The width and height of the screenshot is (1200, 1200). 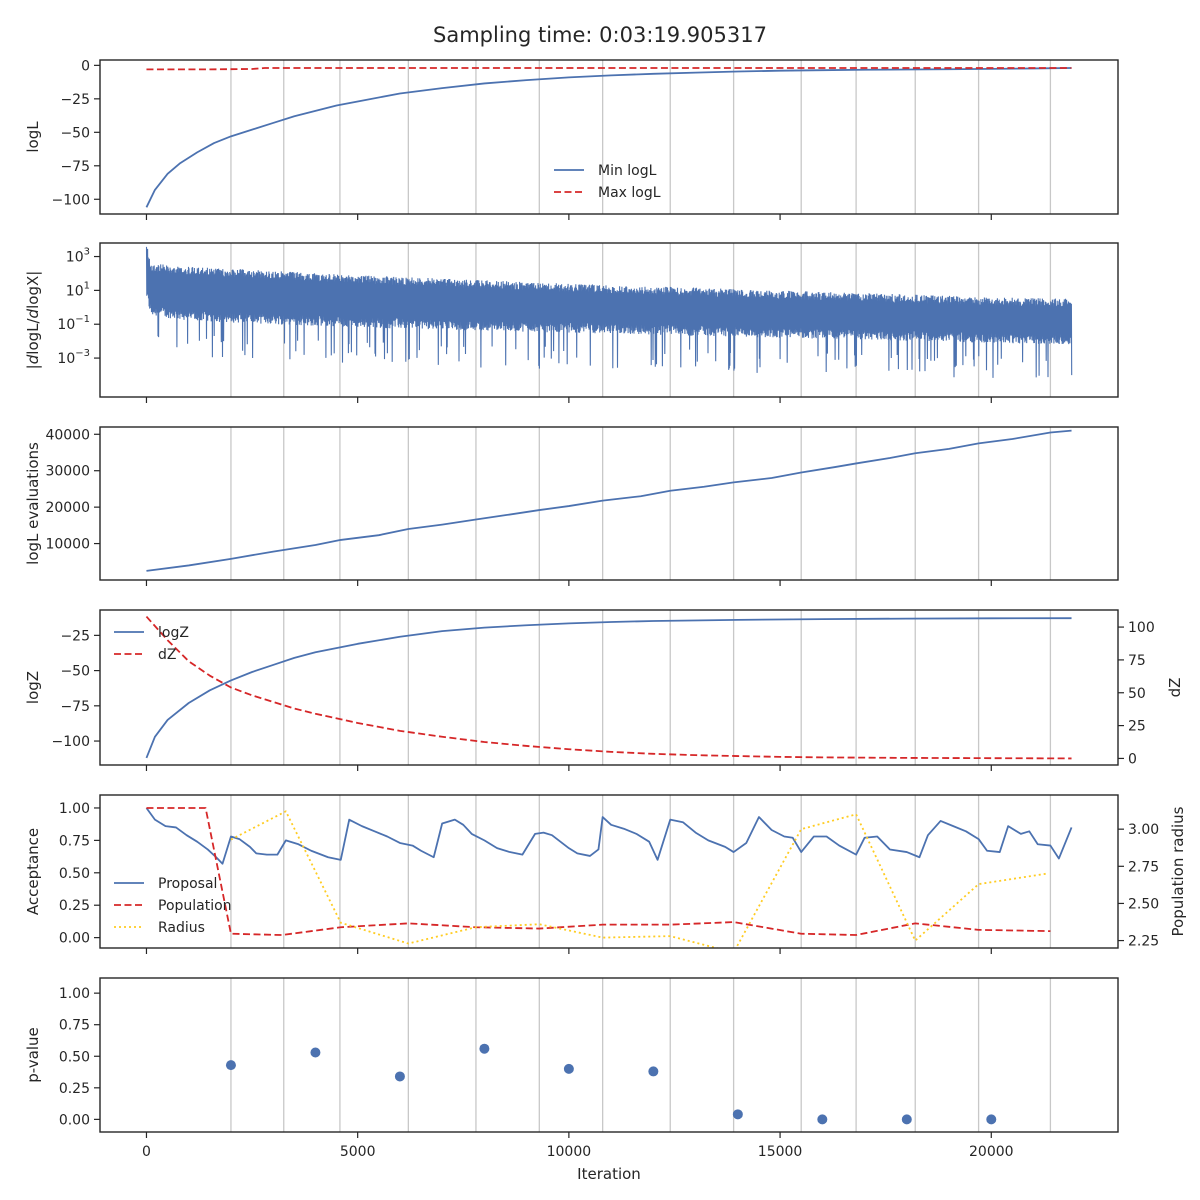 What do you see at coordinates (627, 171) in the screenshot?
I see `legend-label-1-0: Min logL` at bounding box center [627, 171].